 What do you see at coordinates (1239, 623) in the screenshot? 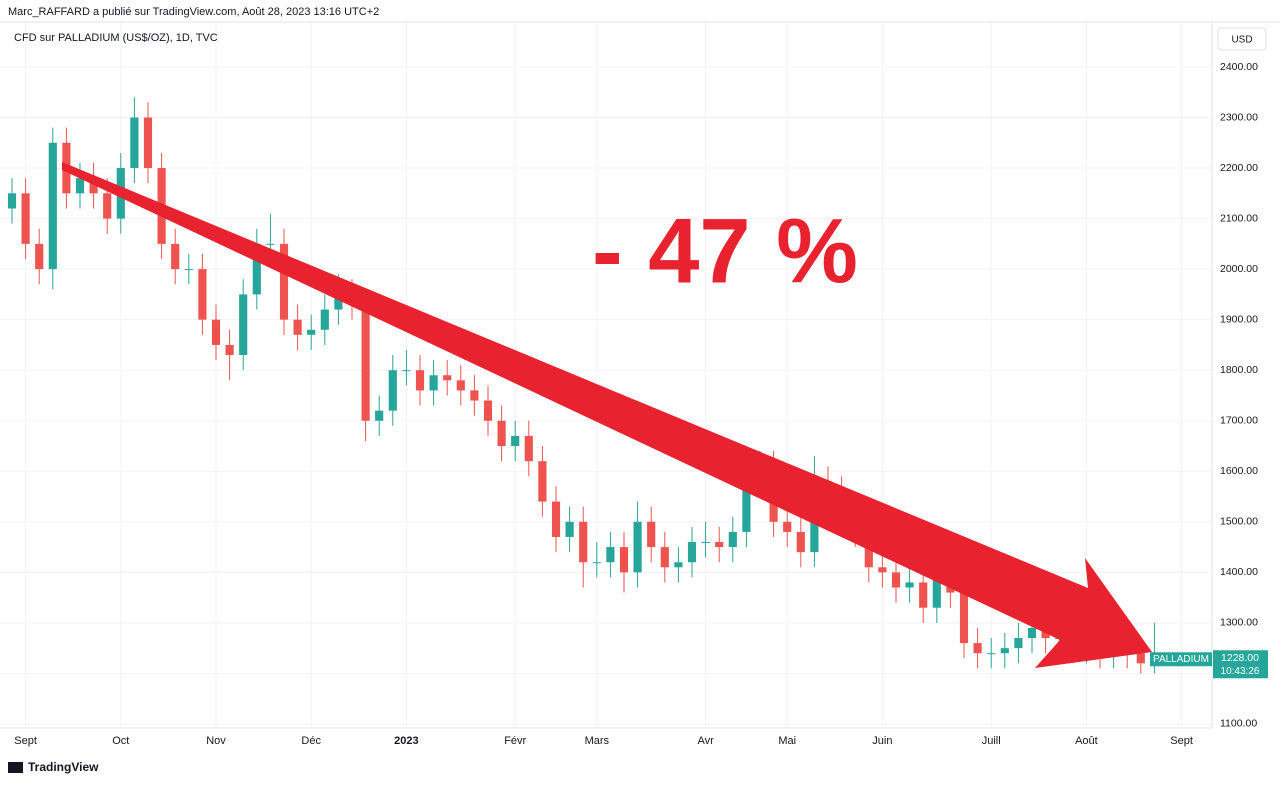
I see `y-tick-label: 1300.00` at bounding box center [1239, 623].